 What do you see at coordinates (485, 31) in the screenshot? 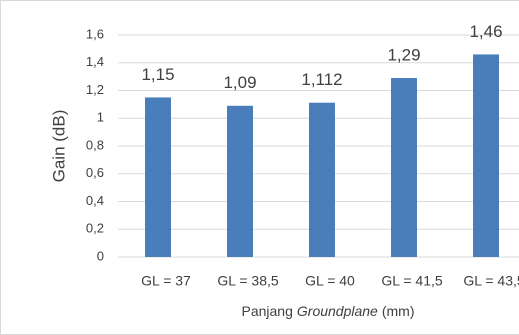
I see `value-label: 1,46` at bounding box center [485, 31].